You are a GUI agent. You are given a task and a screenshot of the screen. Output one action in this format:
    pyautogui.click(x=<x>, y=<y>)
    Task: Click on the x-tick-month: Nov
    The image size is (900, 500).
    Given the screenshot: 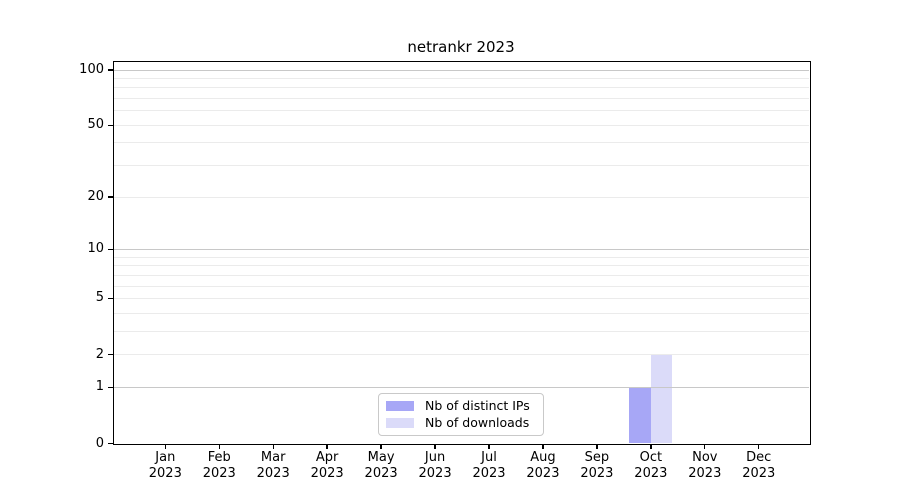 What is the action you would take?
    pyautogui.click(x=705, y=457)
    